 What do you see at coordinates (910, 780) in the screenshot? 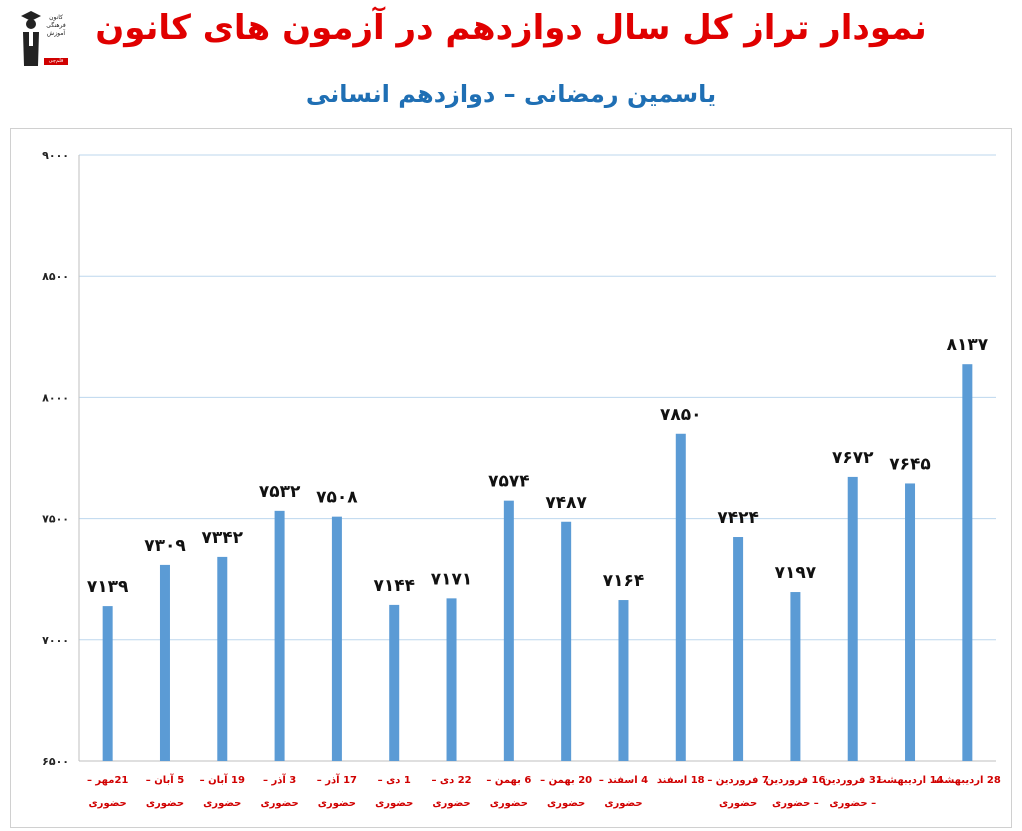
I see `x-tick-label: 14 اردیبهشت` at bounding box center [910, 780].